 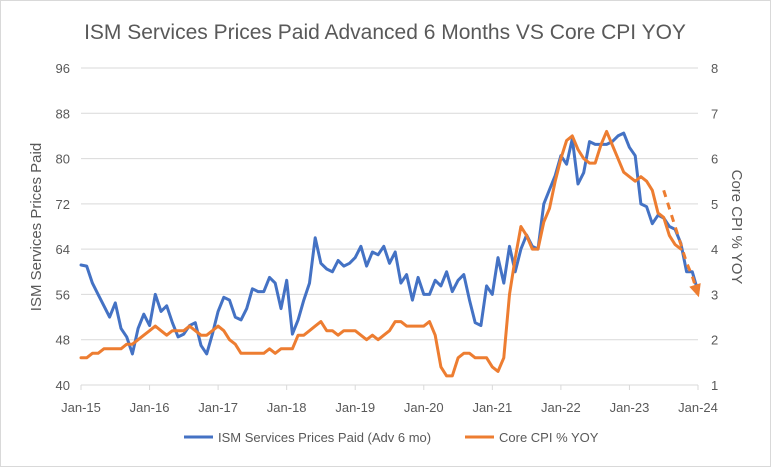 What do you see at coordinates (561, 407) in the screenshot?
I see `x-tick-label: Jan-22` at bounding box center [561, 407].